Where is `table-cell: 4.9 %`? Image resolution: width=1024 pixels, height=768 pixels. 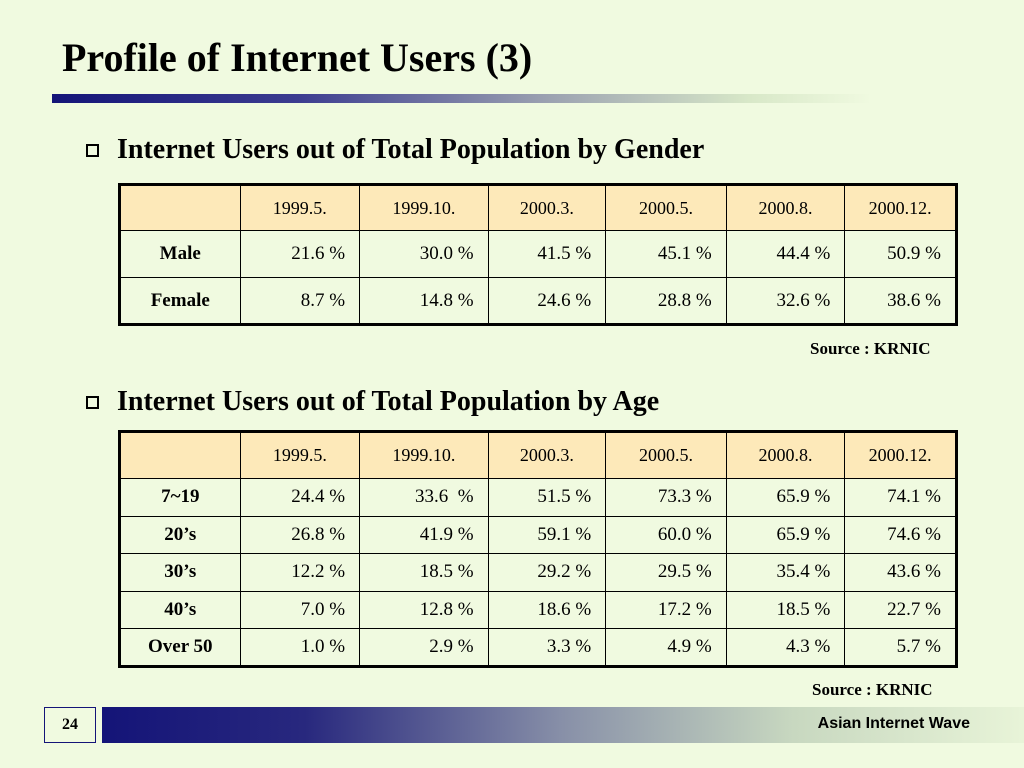
table-cell: 4.9 % is located at coordinates (666, 647).